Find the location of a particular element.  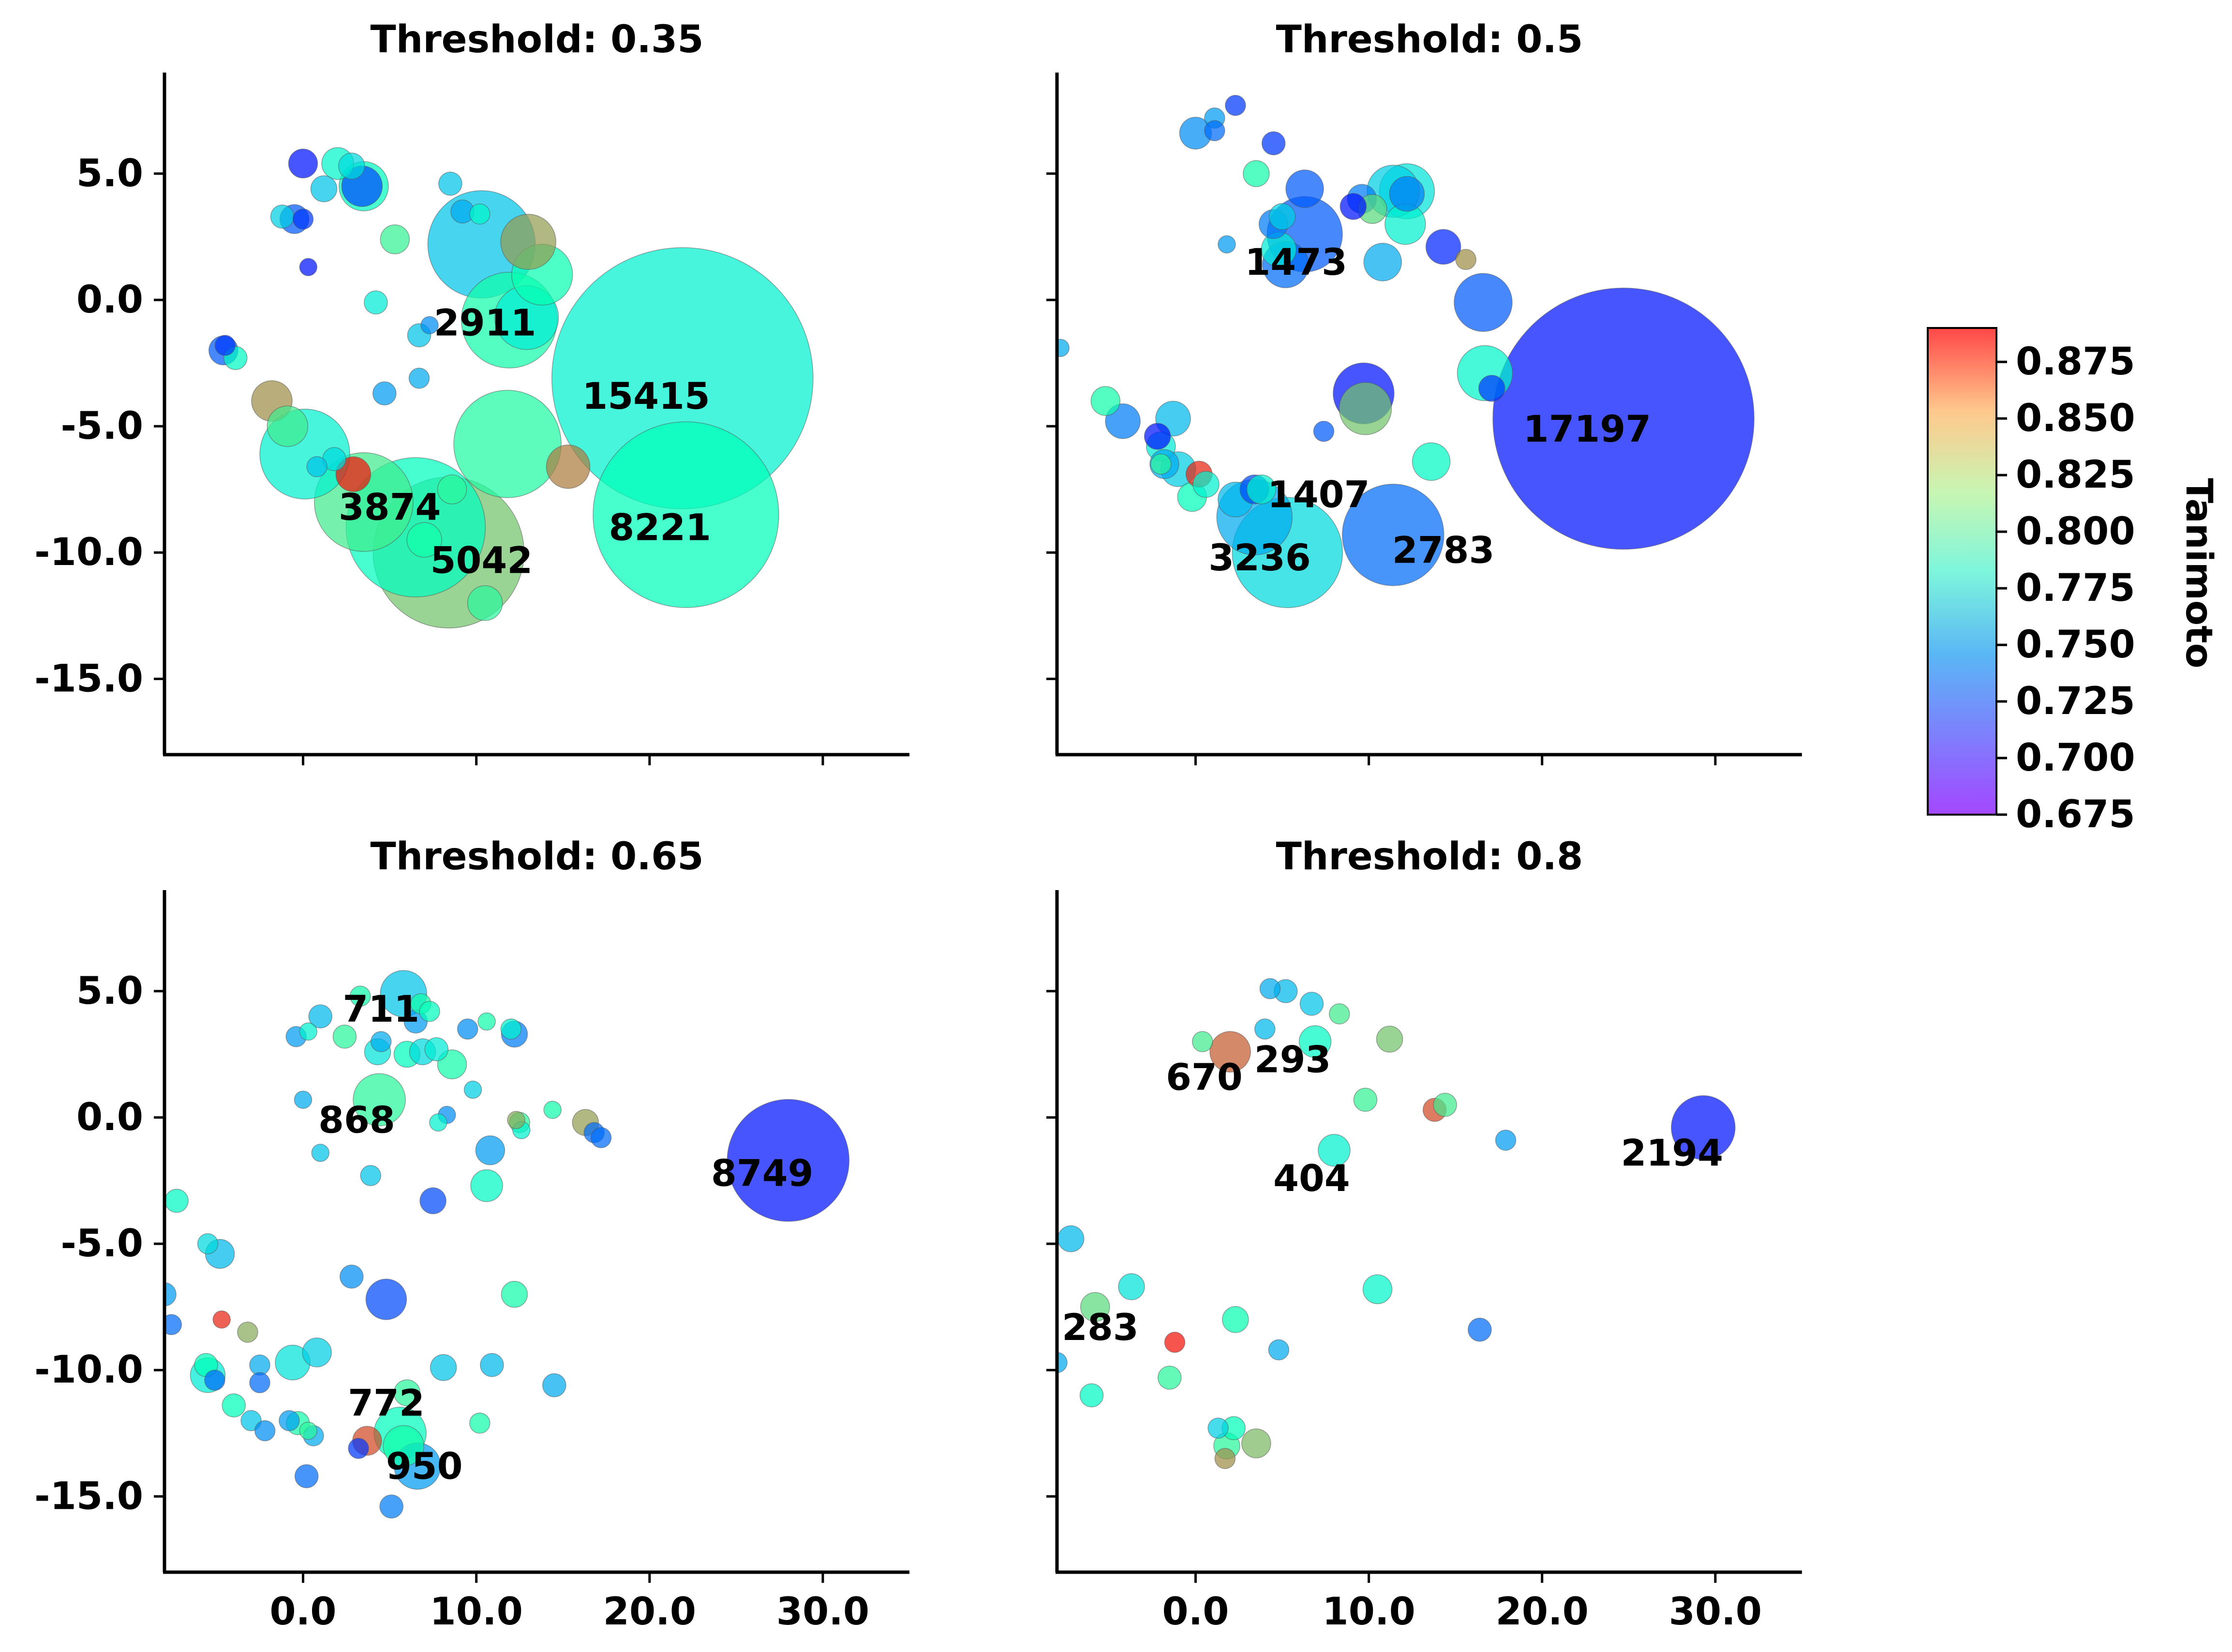

cluster-size-label: 15415 is located at coordinates (646, 395).